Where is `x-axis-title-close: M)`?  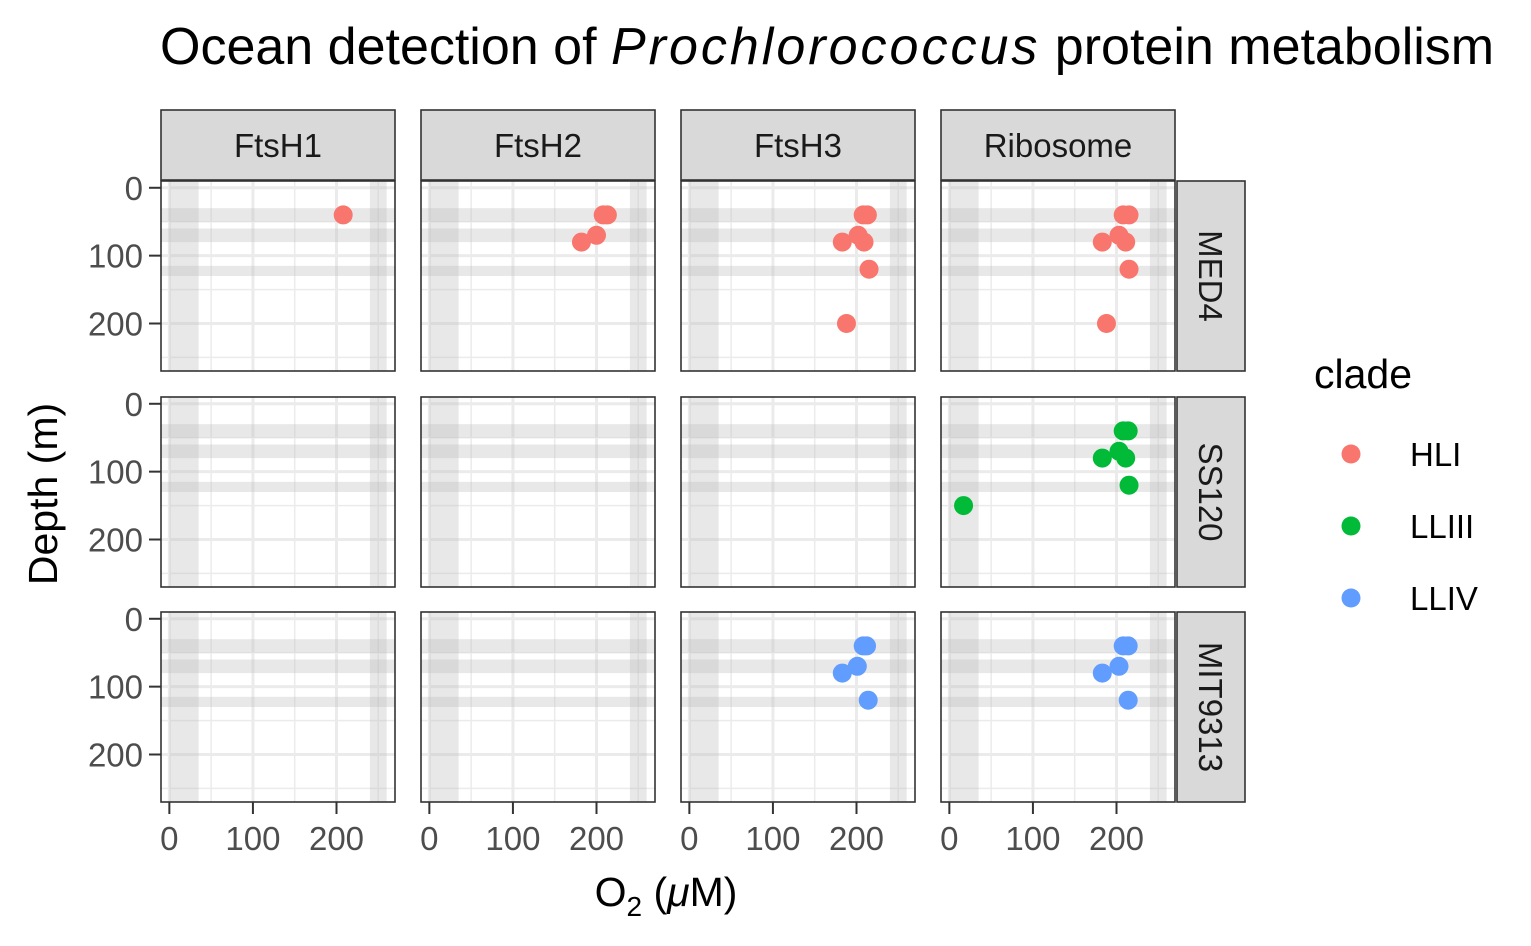
x-axis-title-close: M) is located at coordinates (714, 892).